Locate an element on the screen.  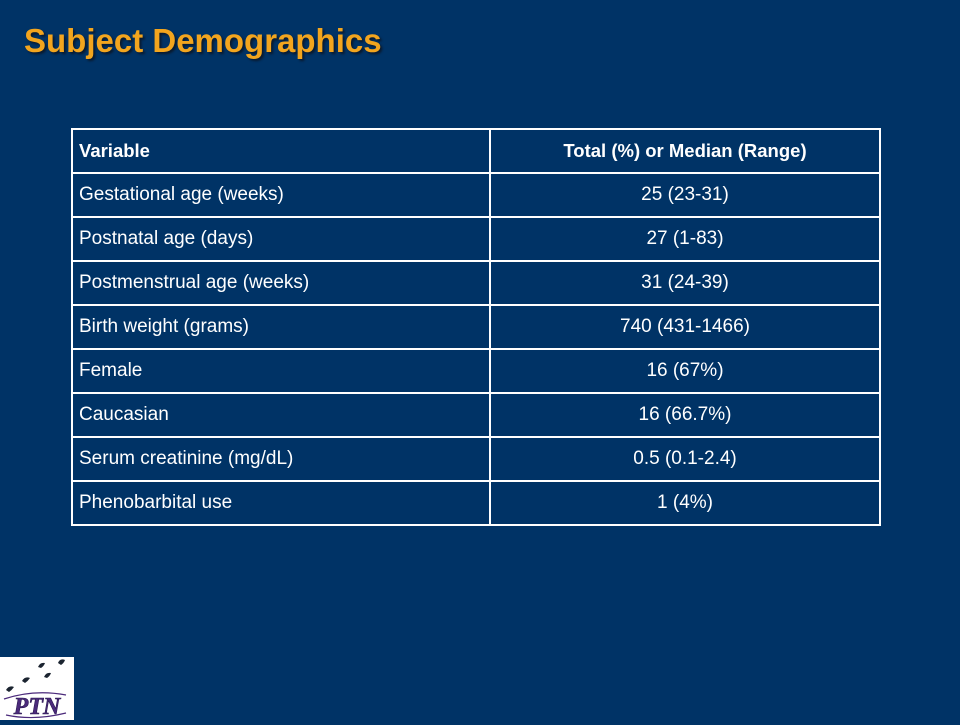
table-row: Gestational age (weeks) 25 (23-31) is located at coordinates (476, 195).